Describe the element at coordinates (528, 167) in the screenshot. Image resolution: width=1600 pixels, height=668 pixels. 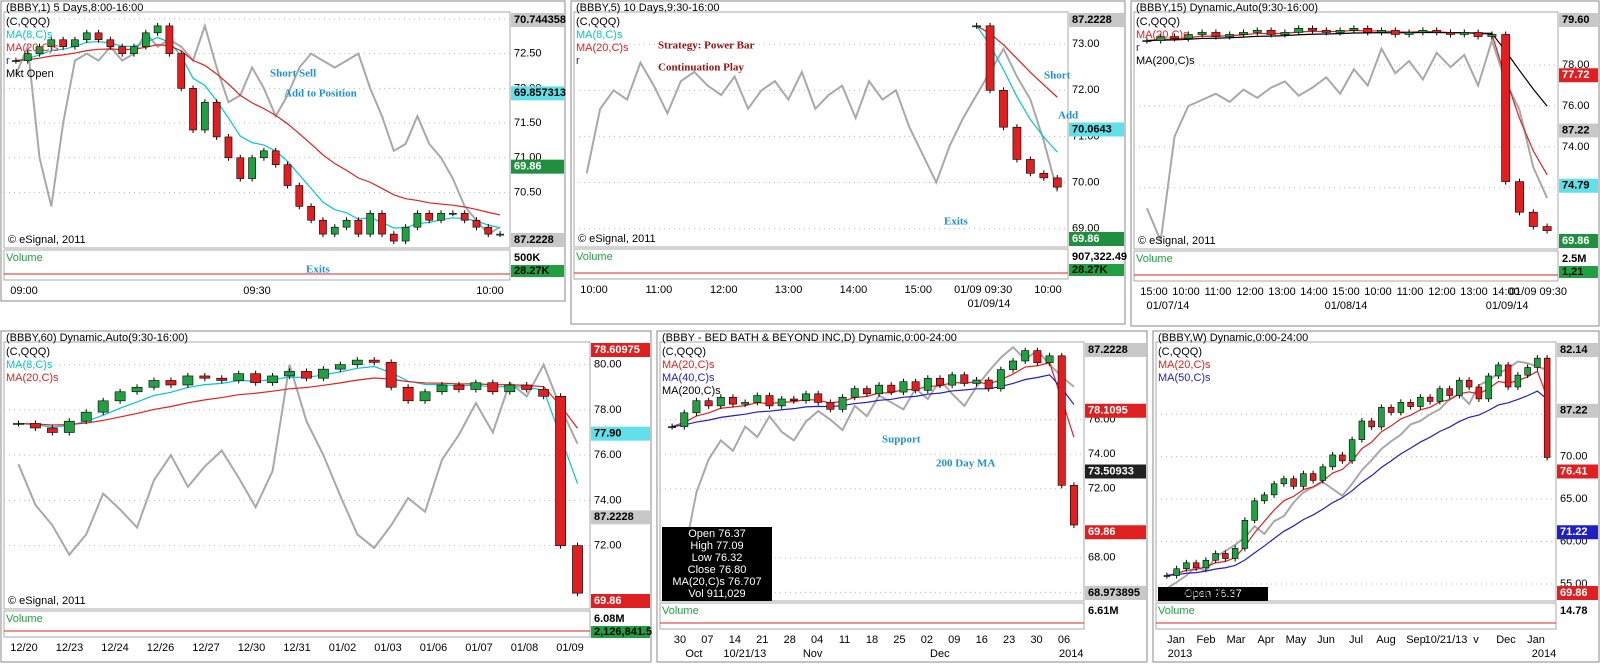
I see `price-tag: 69.86` at that location.